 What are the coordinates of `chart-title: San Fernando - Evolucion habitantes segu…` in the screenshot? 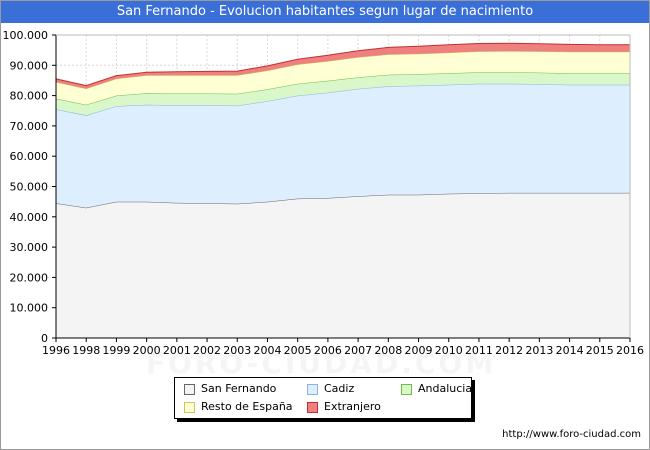 It's located at (325, 12).